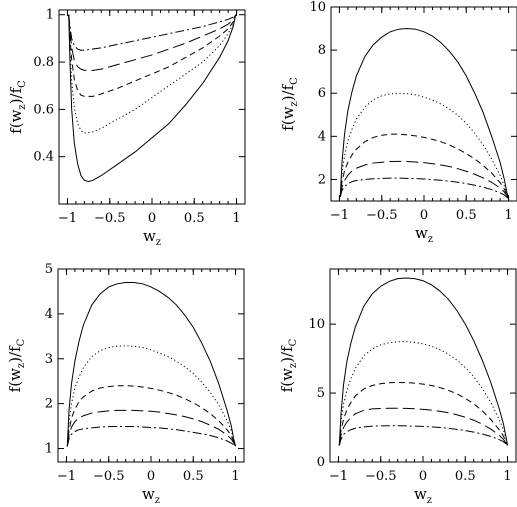  I want to click on y-tick-label: 0.8, so click(43, 62).